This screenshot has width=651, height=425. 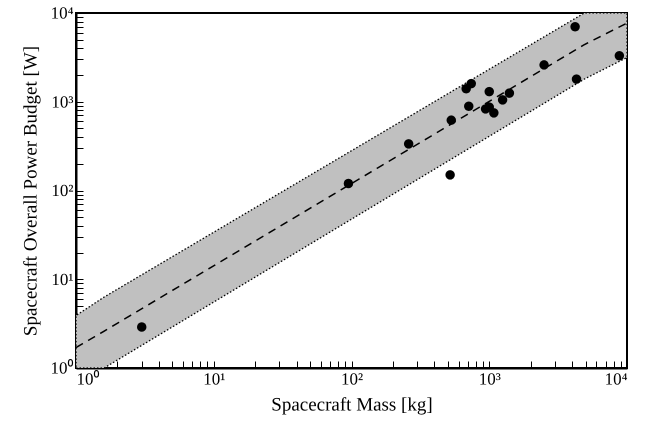 I want to click on x-tick-label: 10⁴, so click(x=616, y=379).